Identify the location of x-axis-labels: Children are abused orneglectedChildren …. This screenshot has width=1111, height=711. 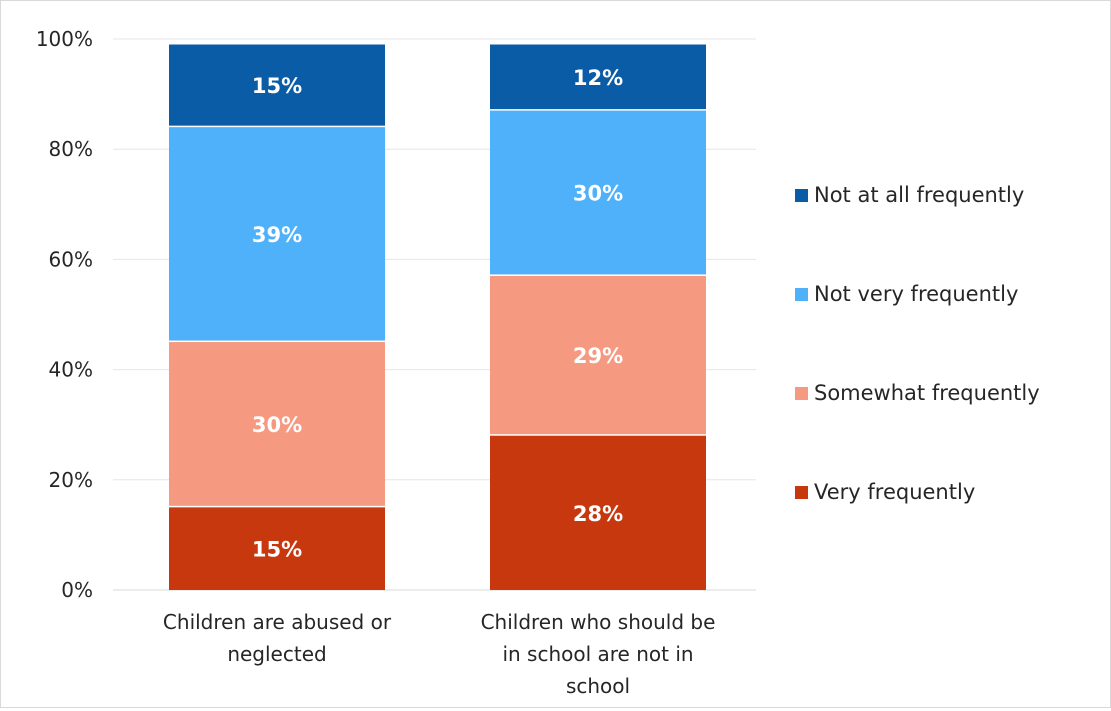
(439, 654).